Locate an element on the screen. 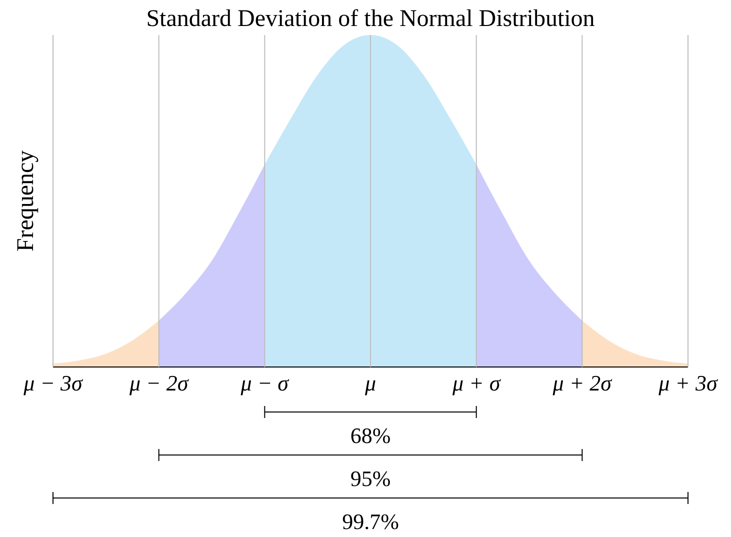 This screenshot has width=731, height=537. x-tick-label: μ − 3σ is located at coordinates (53, 383).